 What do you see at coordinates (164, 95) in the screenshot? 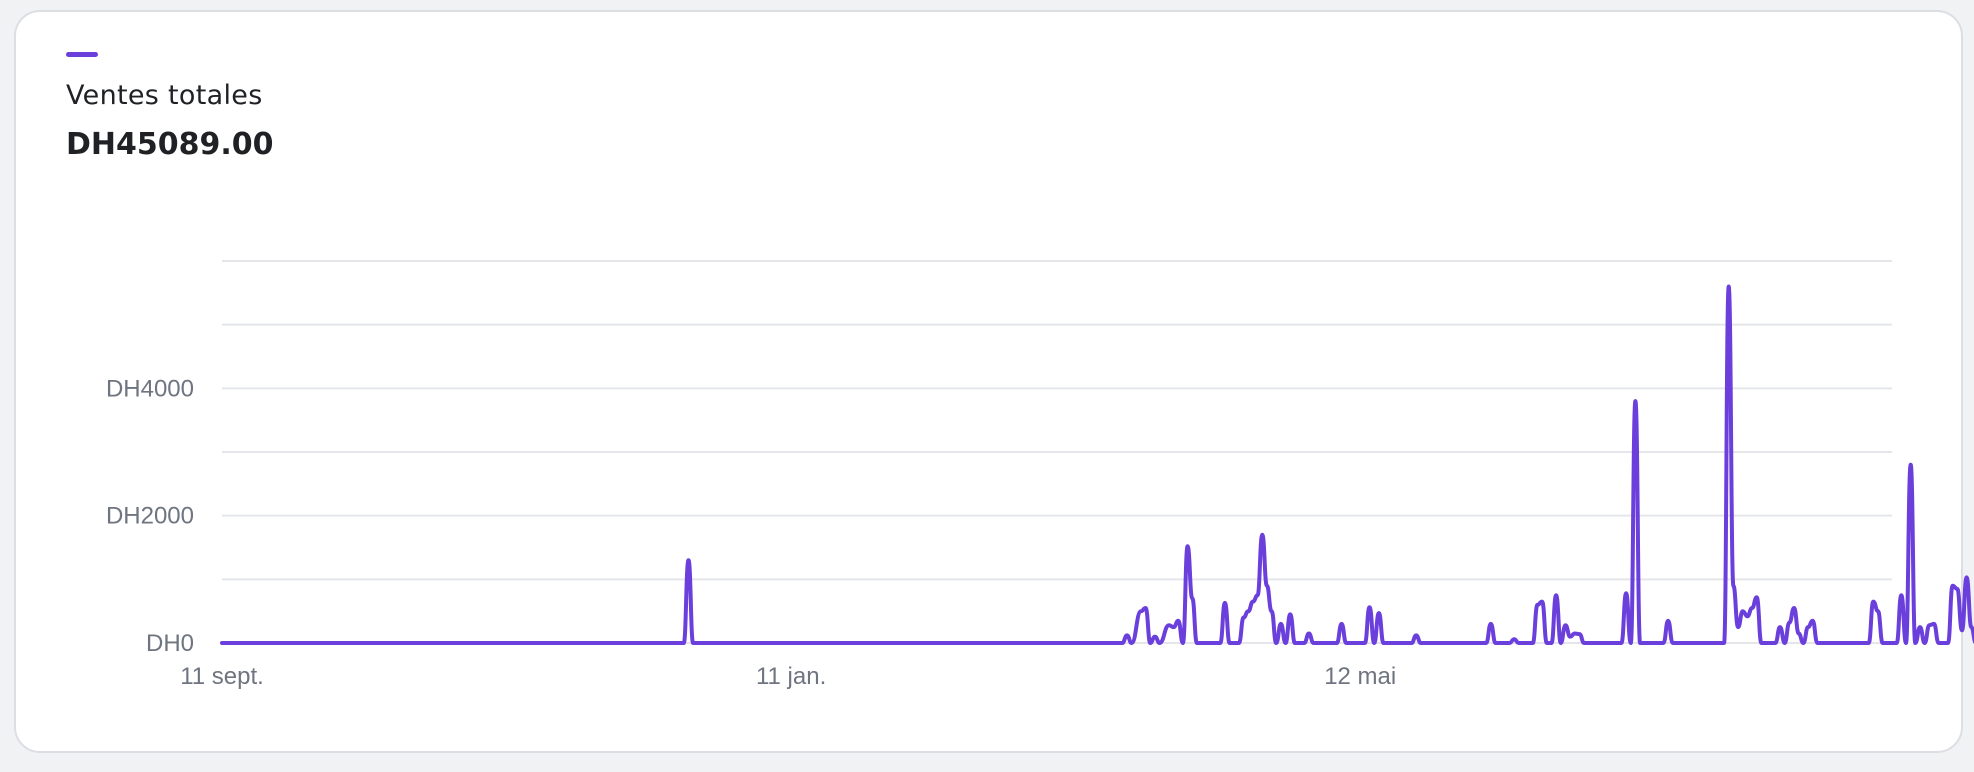
I see `metric-label: Ventes totales` at bounding box center [164, 95].